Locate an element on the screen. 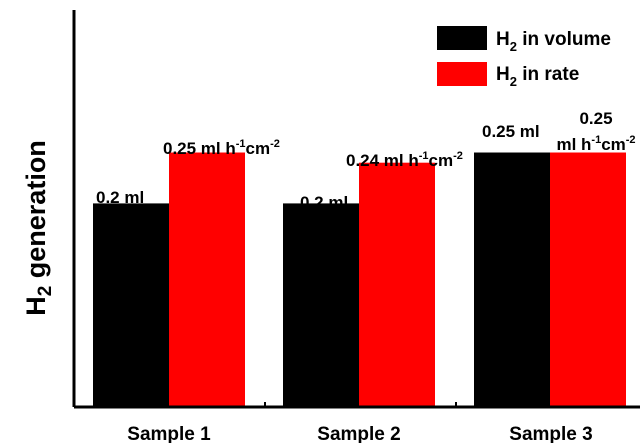 Image resolution: width=644 pixels, height=443 pixels. label-text: 0.25 ml is located at coordinates (511, 131).